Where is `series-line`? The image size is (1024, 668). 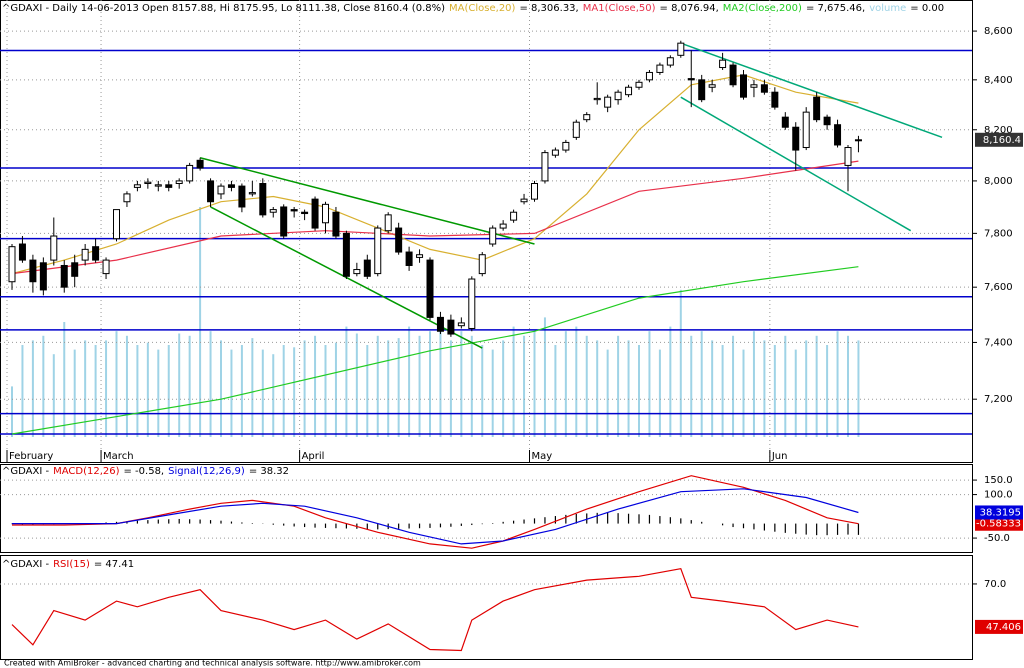
series-line is located at coordinates (435, 512).